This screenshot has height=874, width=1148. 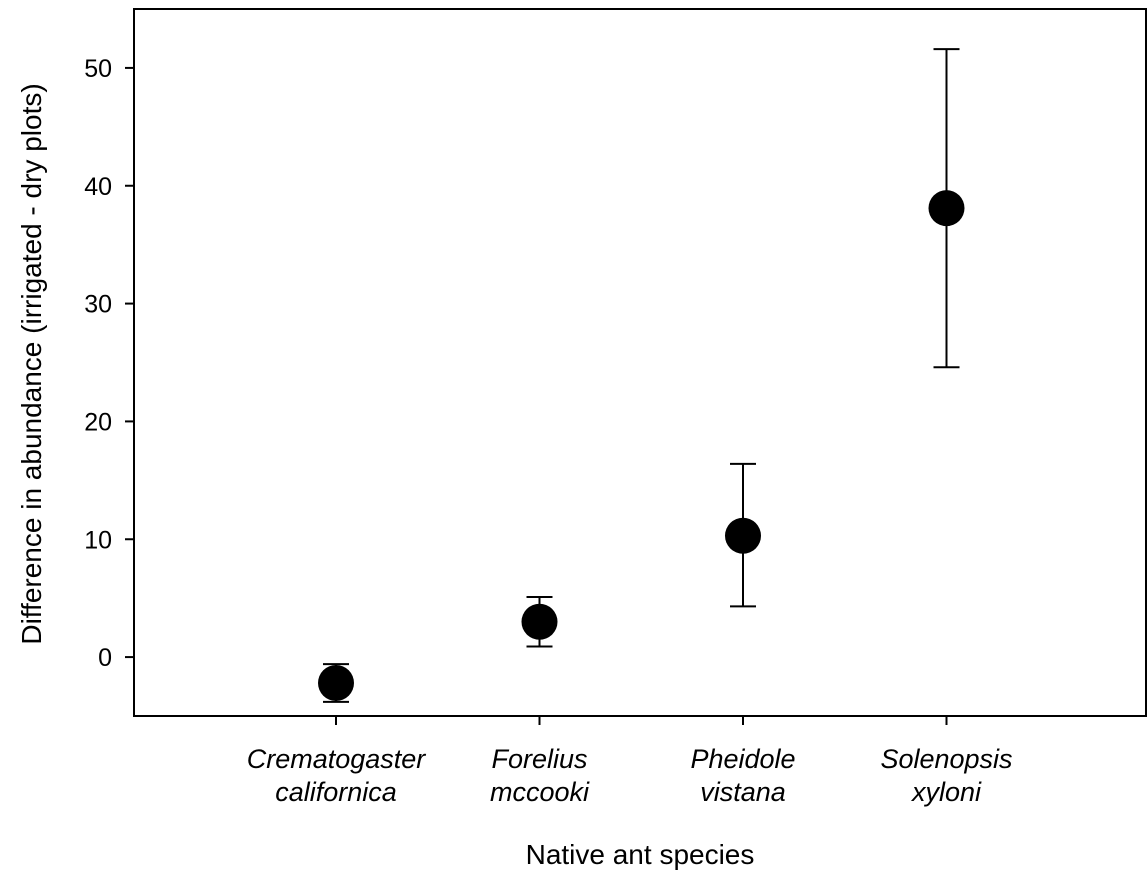 What do you see at coordinates (946, 775) in the screenshot?
I see `x-category-label: Solenopsis xyloni` at bounding box center [946, 775].